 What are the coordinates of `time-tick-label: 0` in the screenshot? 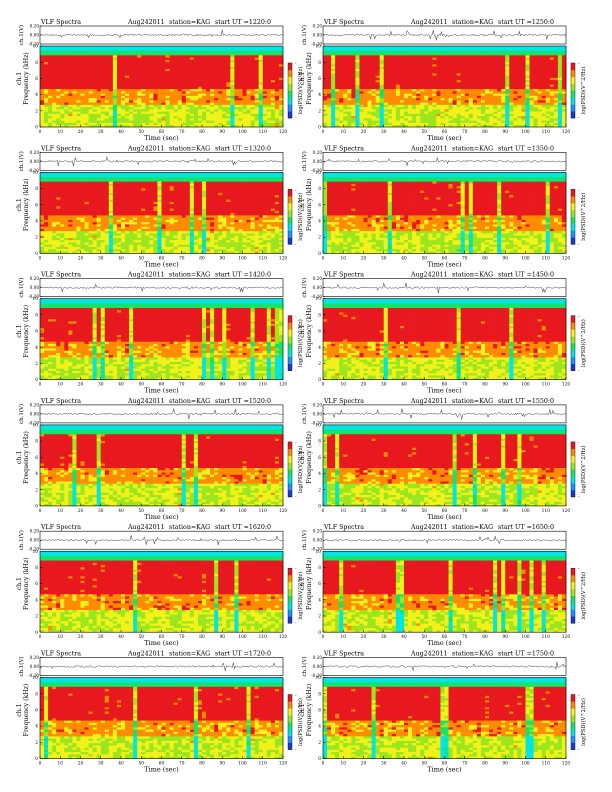 It's located at (323, 132).